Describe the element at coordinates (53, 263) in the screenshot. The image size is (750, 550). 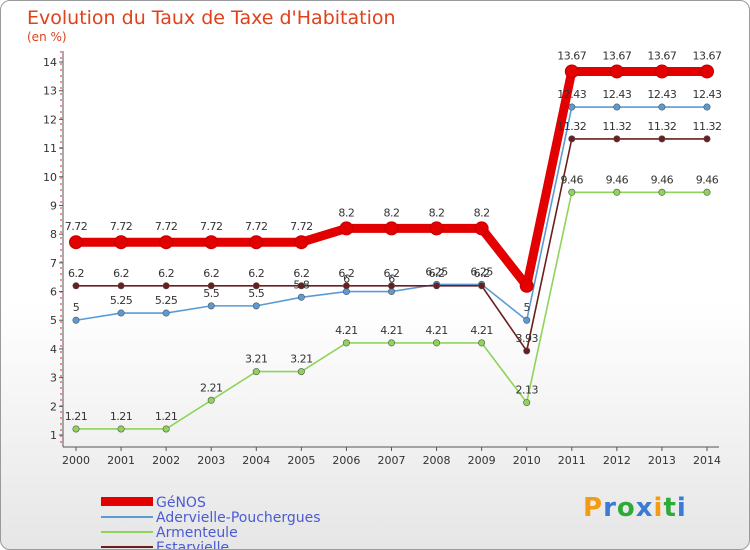
I see `y-tick-label: 7` at that location.